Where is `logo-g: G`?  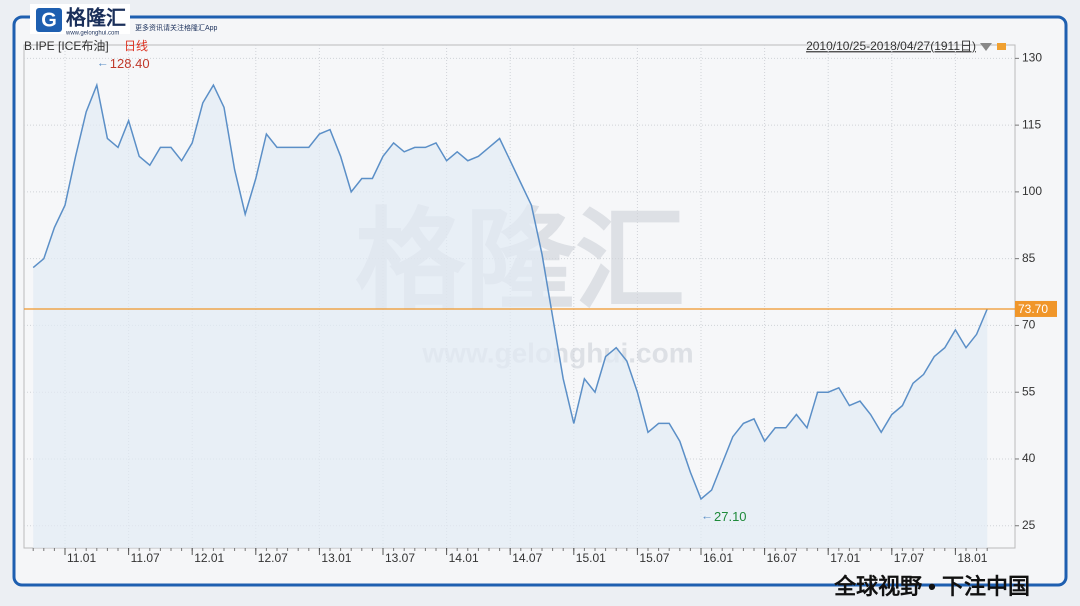 logo-g: G is located at coordinates (49, 20).